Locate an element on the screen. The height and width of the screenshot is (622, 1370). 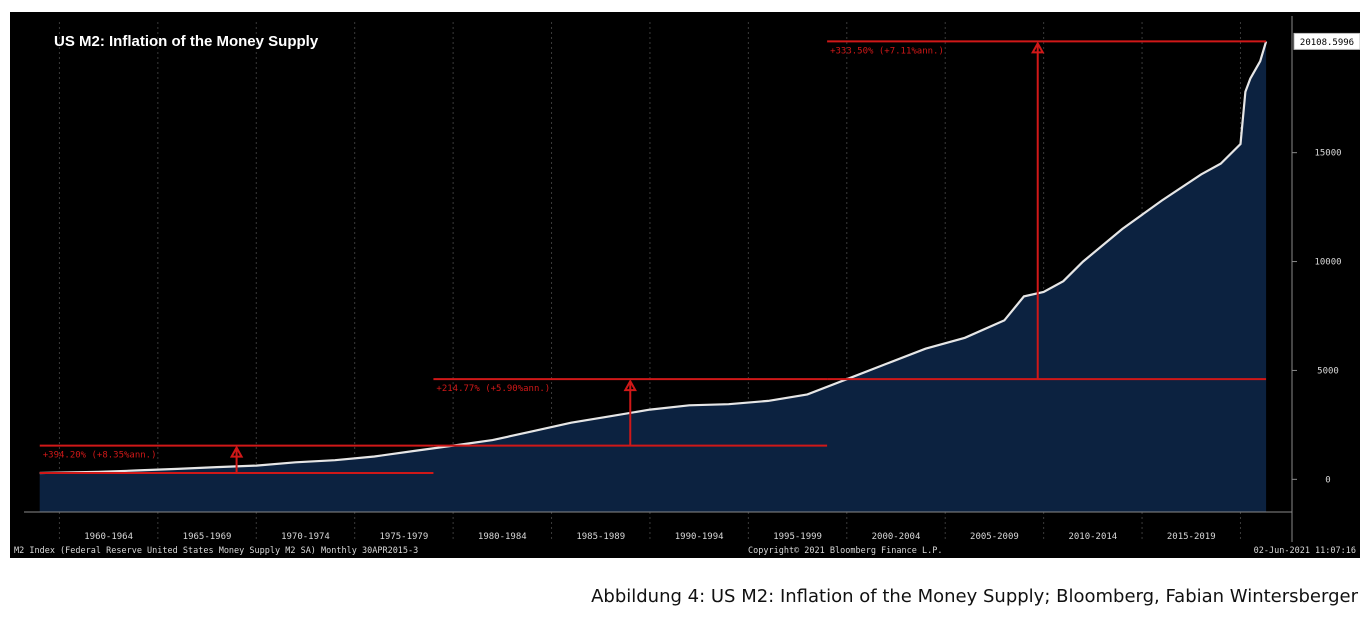
x-tick-label: 1965-1969 is located at coordinates (207, 537).